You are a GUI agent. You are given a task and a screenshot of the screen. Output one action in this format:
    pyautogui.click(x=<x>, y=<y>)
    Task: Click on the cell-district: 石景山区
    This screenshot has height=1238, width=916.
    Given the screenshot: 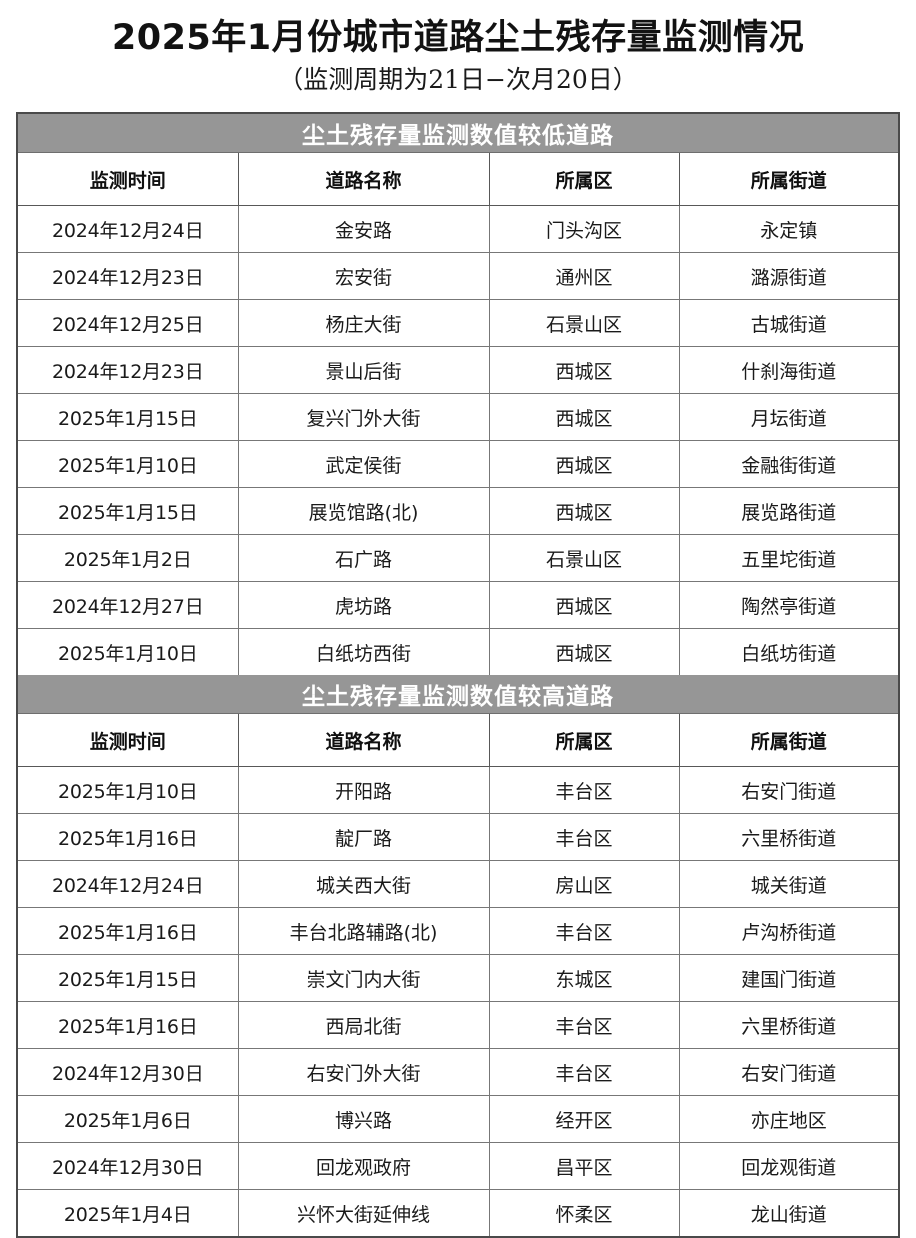 What is the action you would take?
    pyautogui.click(x=584, y=323)
    